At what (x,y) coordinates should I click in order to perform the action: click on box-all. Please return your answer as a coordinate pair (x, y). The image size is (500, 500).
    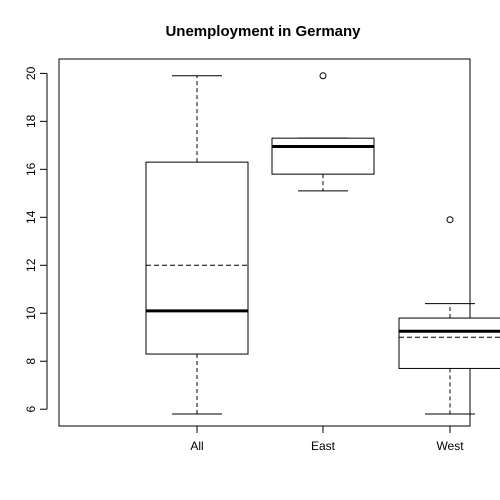
    Looking at the image, I should click on (197, 245).